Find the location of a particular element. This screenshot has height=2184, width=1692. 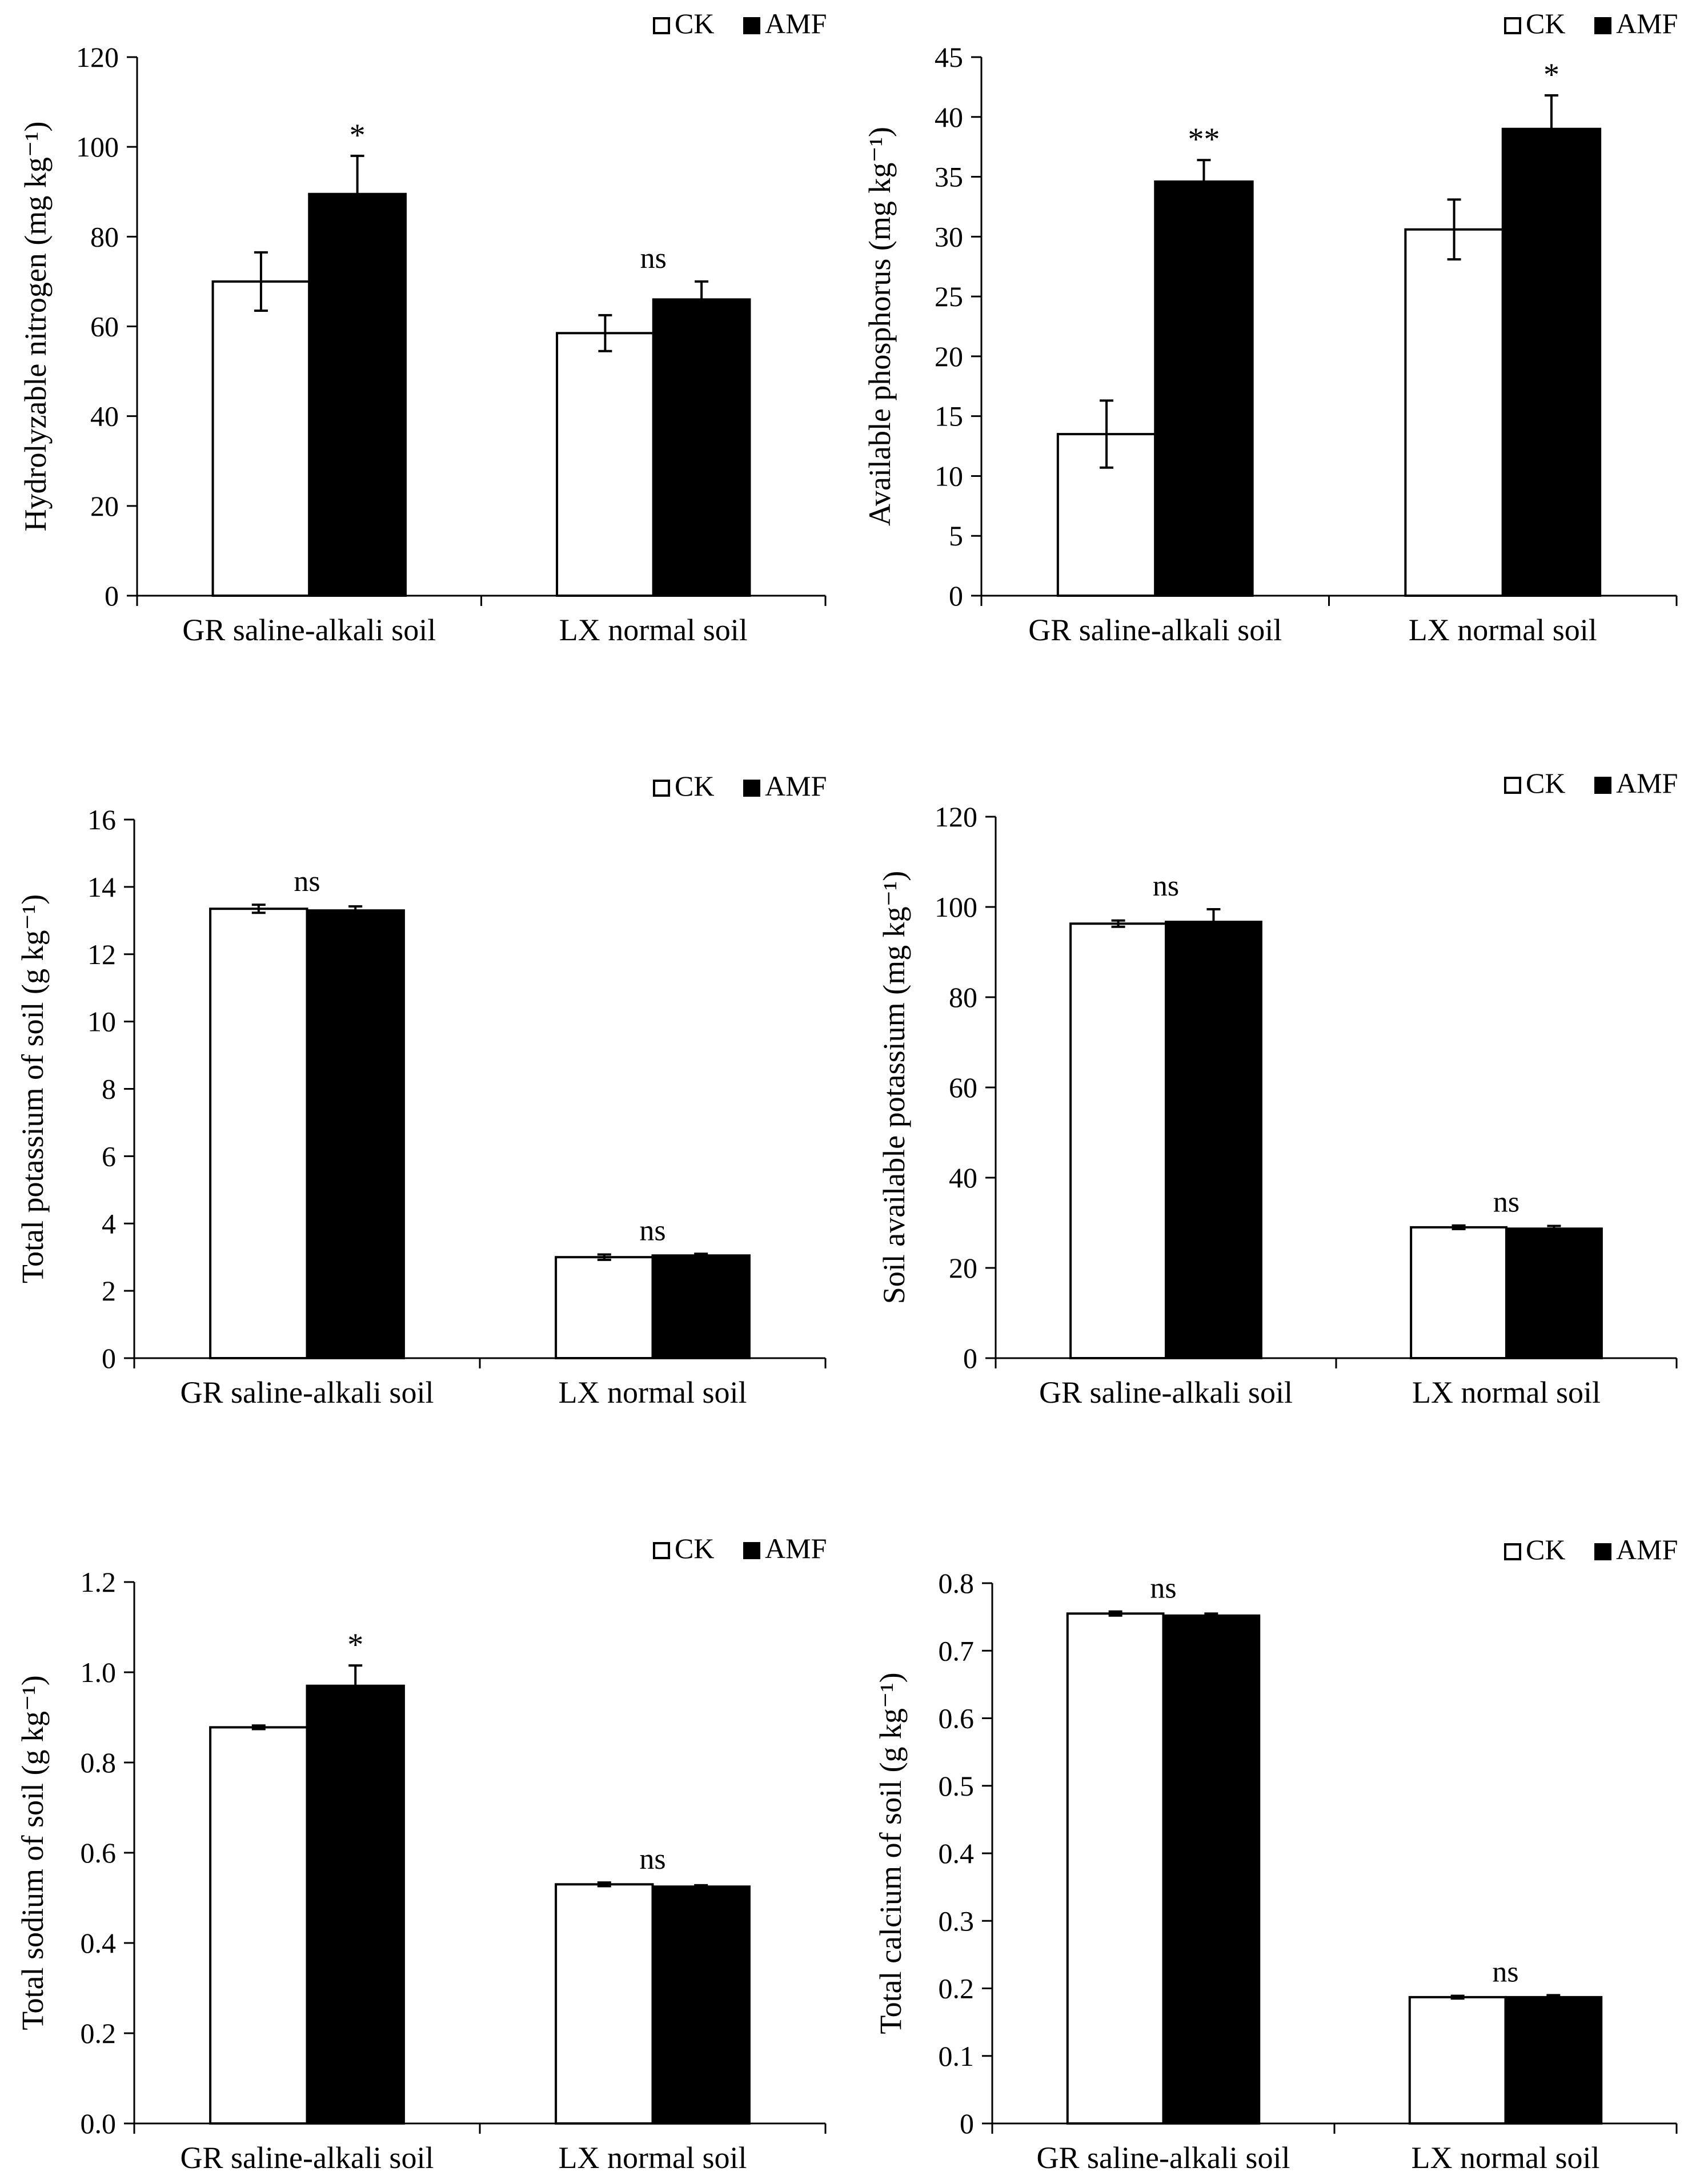

y-axis-title: Hydrolyzable nitrogen (mg kg⁻¹) is located at coordinates (35, 326).